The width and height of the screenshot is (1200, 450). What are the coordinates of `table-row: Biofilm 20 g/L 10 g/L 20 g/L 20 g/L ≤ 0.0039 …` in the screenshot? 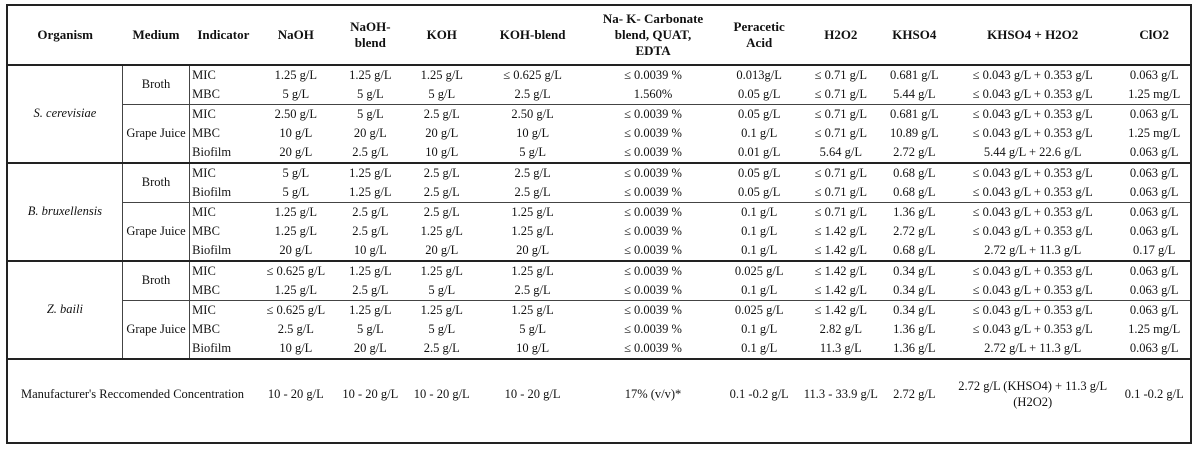 It's located at (599, 251).